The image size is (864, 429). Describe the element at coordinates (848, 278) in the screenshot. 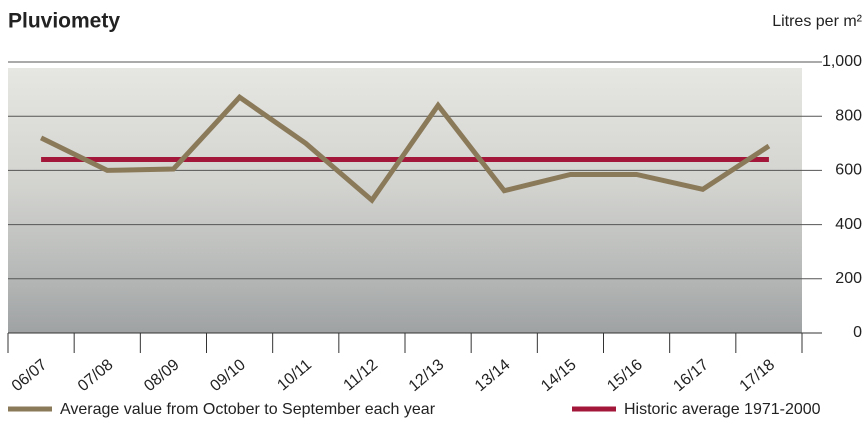

I see `y-tick-label: 200` at that location.